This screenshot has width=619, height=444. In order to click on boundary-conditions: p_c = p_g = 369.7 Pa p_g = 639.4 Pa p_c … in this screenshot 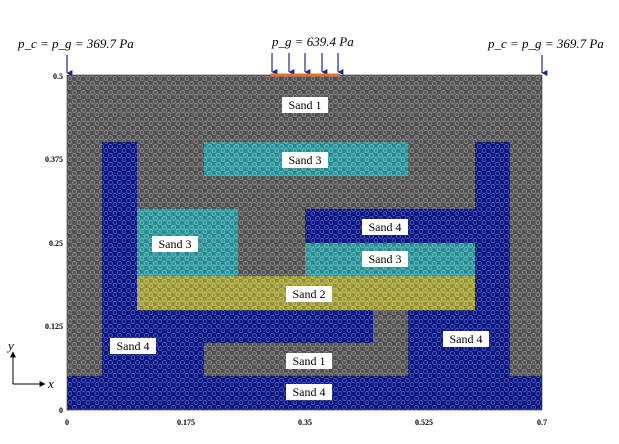, I will do `click(310, 55)`.